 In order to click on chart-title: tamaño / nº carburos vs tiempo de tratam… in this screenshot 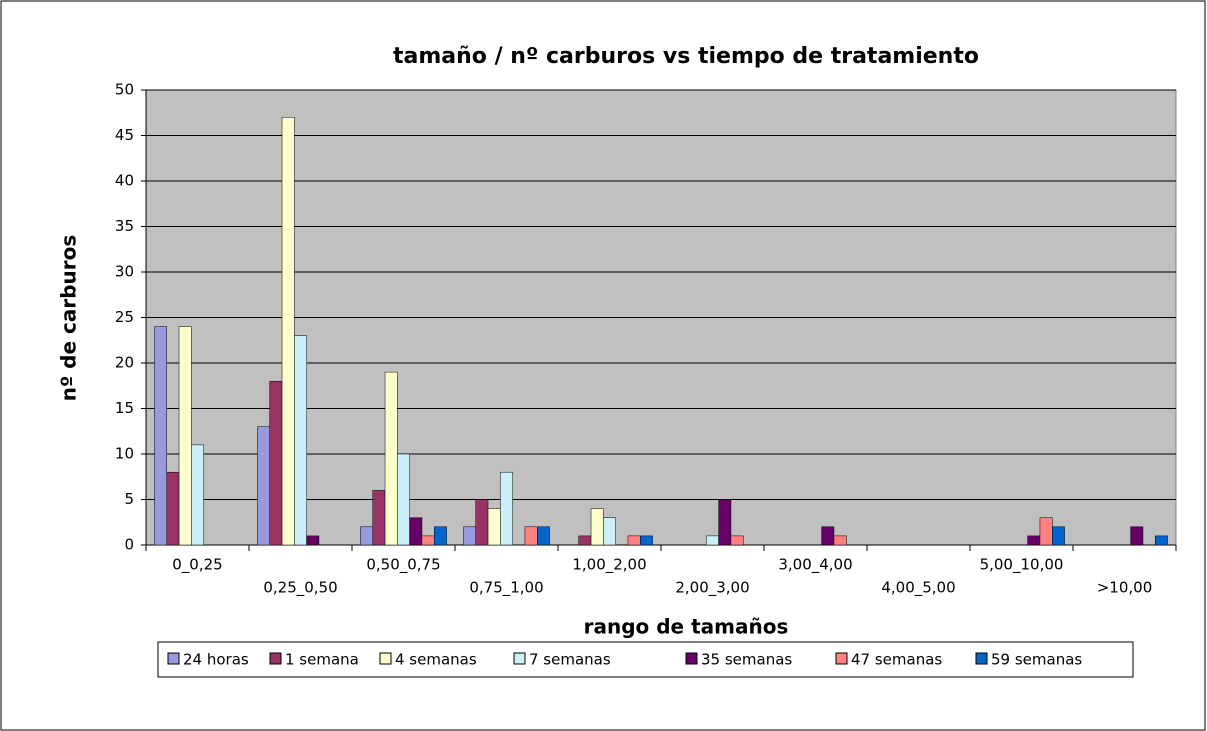, I will do `click(686, 56)`.